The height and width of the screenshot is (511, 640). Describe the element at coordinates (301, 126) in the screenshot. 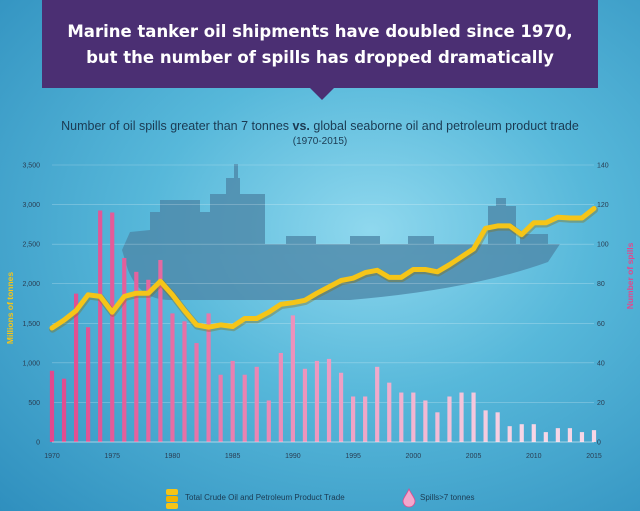

I see `subtitle-vs: vs.` at that location.